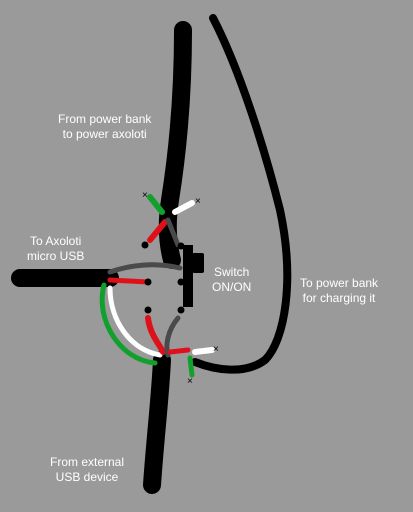 This screenshot has width=413, height=512. What do you see at coordinates (339, 290) in the screenshot?
I see `label-power-bank-charging: To power bank for charging it` at bounding box center [339, 290].